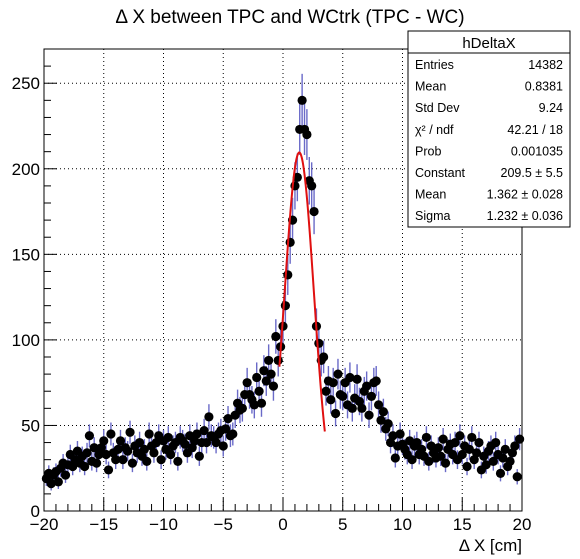 This screenshot has width=580, height=559. I want to click on stats-row-label: Mean, so click(430, 195).